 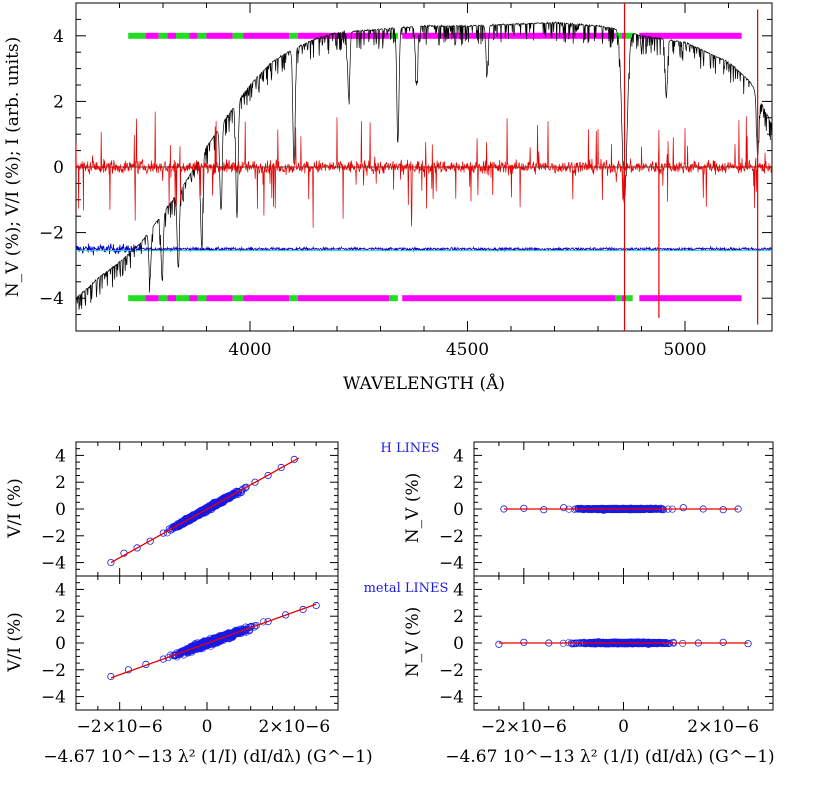 What do you see at coordinates (207, 727) in the screenshot?
I see `x-tick-label: 0` at bounding box center [207, 727].